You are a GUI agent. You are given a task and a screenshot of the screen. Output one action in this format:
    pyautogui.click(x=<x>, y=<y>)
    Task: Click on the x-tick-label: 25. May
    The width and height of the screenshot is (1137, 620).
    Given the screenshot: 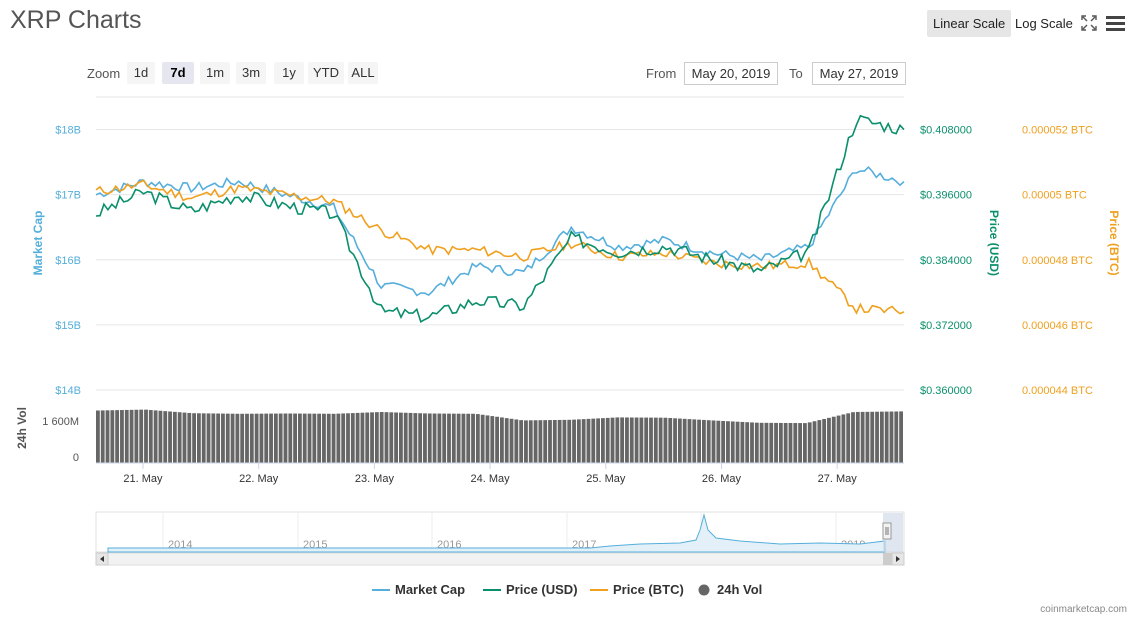 What is the action you would take?
    pyautogui.click(x=606, y=479)
    